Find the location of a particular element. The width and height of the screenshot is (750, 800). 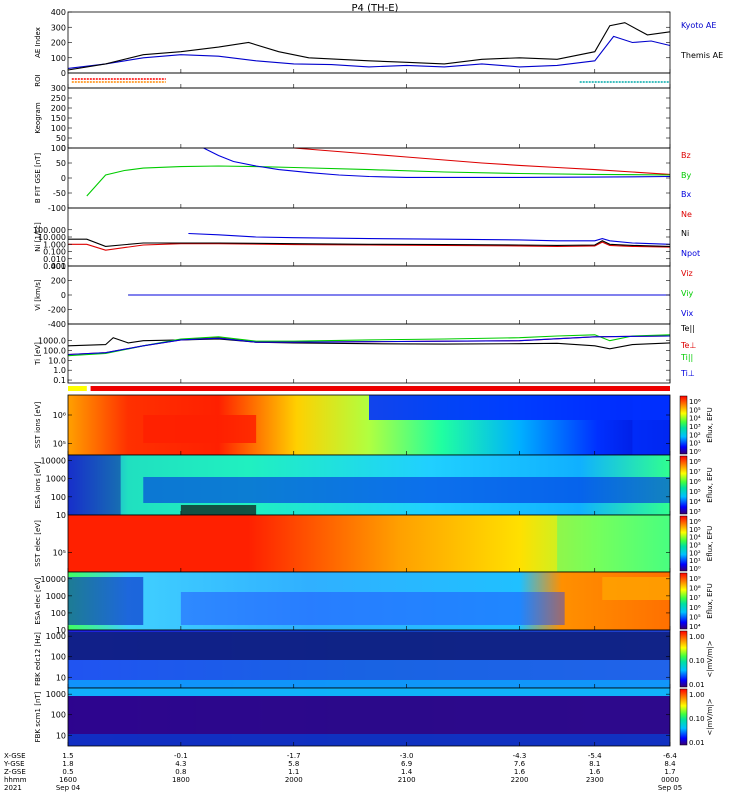

ephemeris-value: 1.6 is located at coordinates (595, 772).